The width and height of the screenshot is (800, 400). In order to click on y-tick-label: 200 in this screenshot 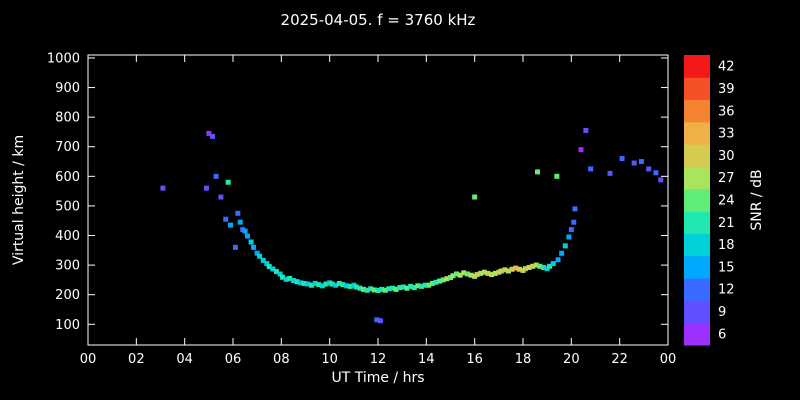, I will do `click(67, 295)`.